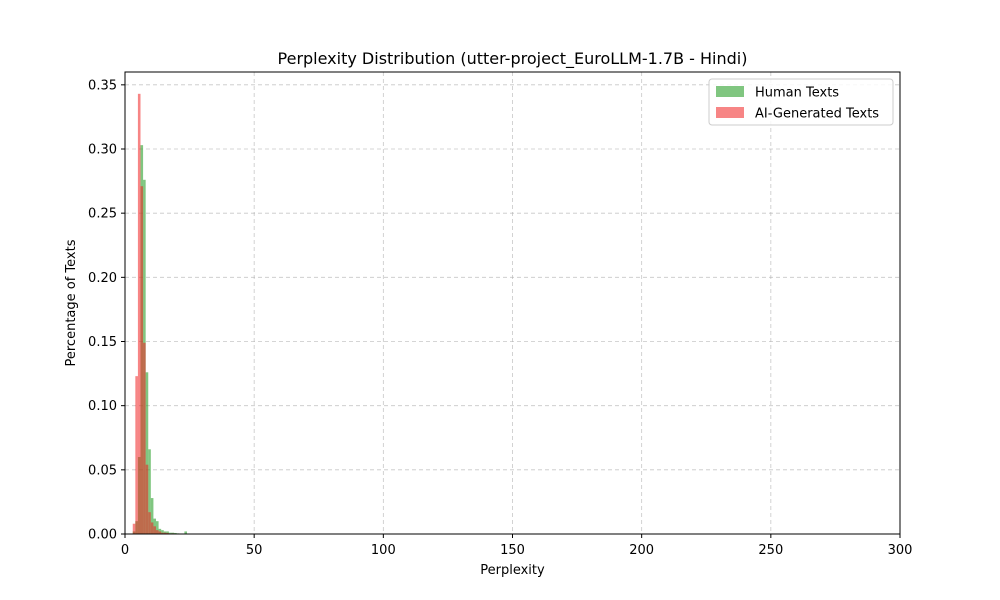 This screenshot has height=600, width=1000. What do you see at coordinates (797, 93) in the screenshot?
I see `legend-label: Human Texts` at bounding box center [797, 93].